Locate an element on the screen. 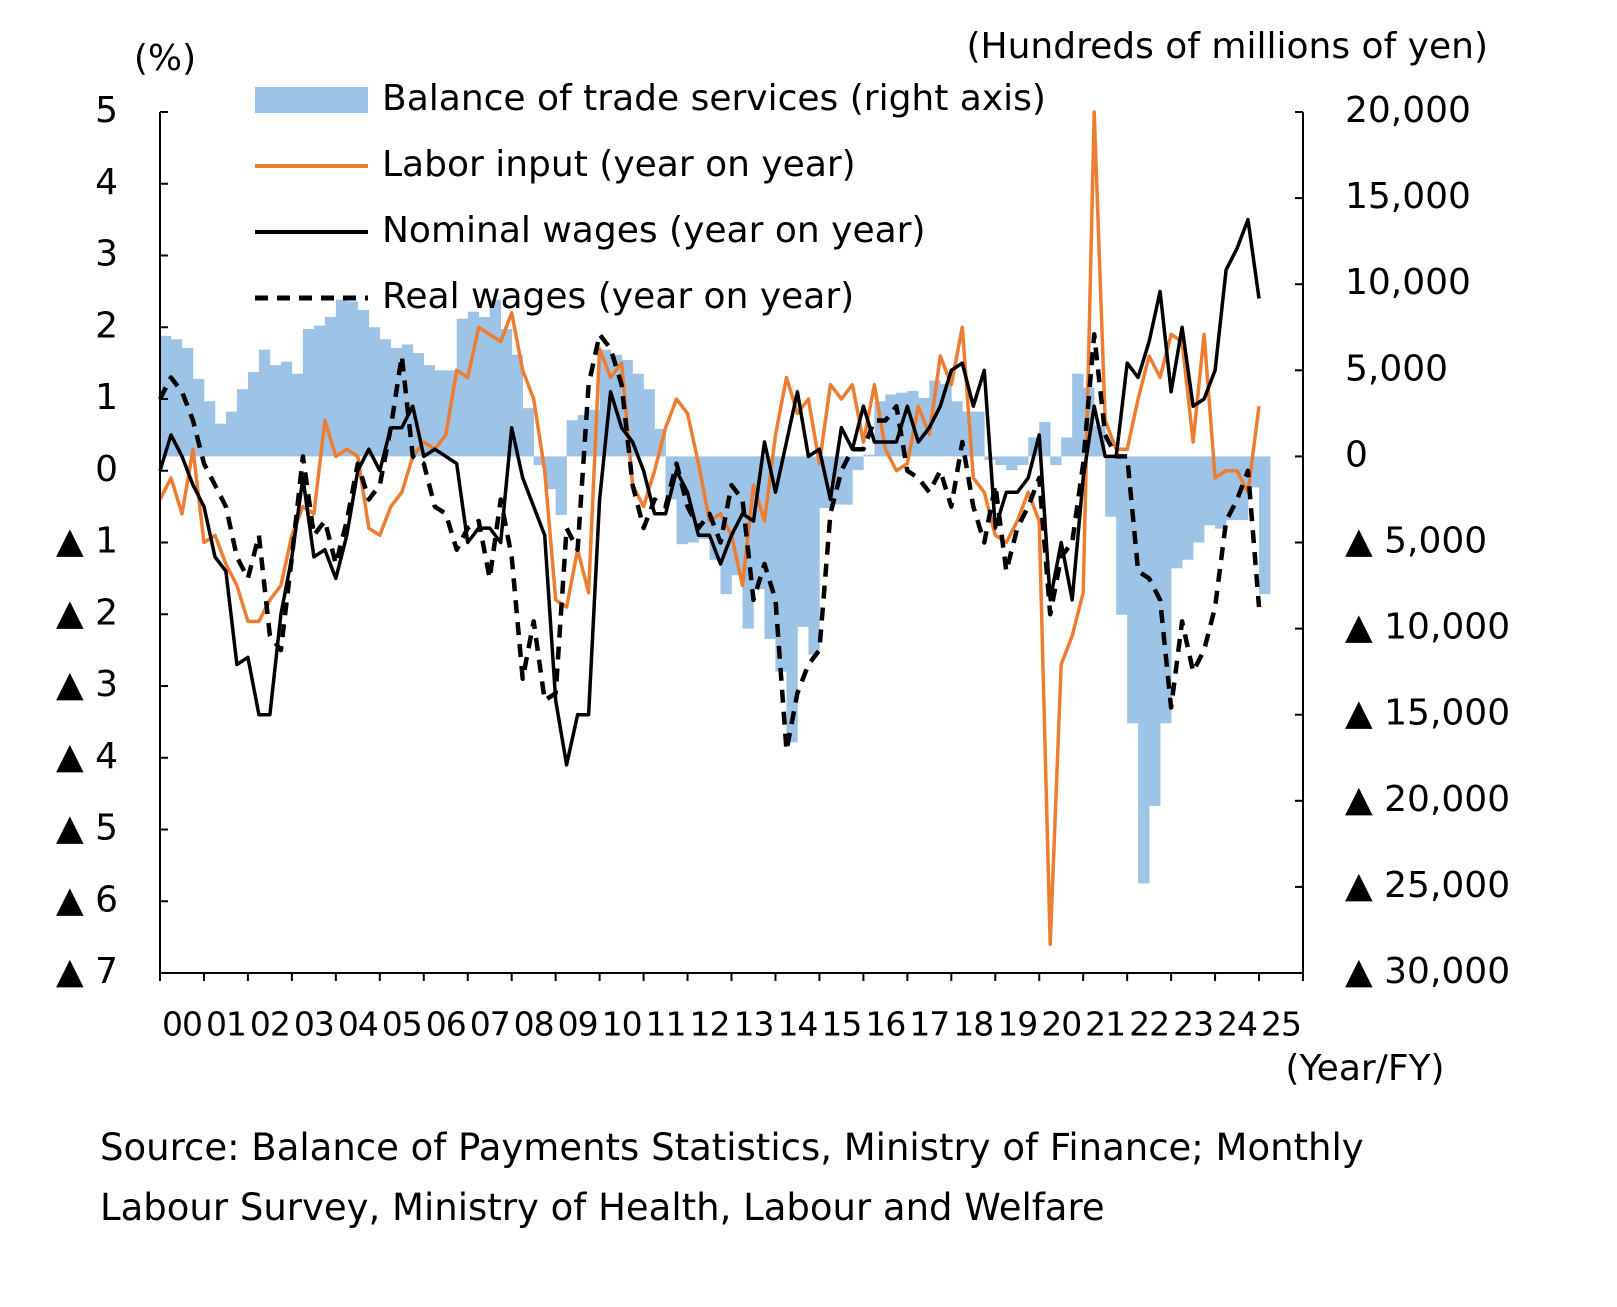 This screenshot has width=1617, height=1307. x-tick-label: 21 is located at coordinates (1105, 1024).